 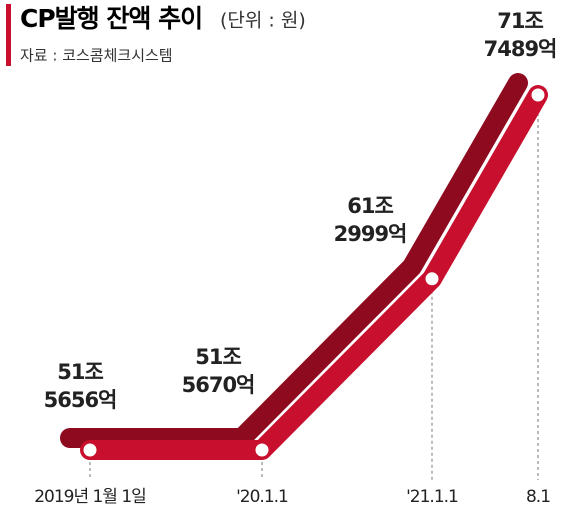 I want to click on value-label: 71조, so click(x=520, y=21).